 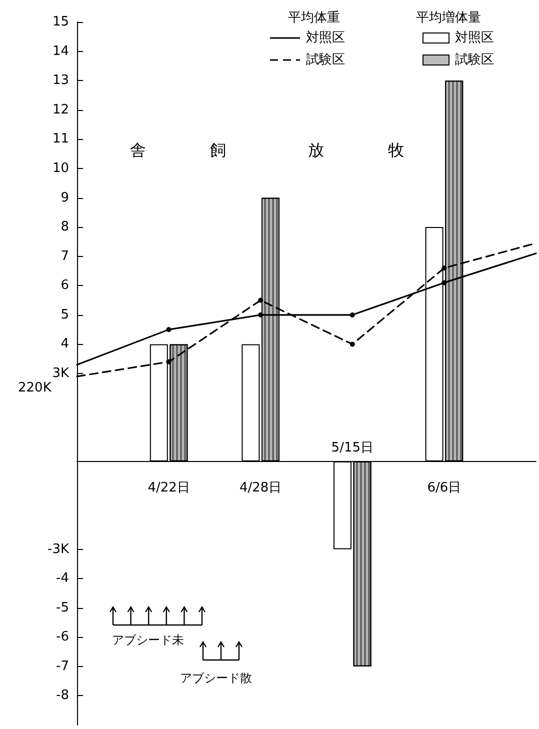 I want to click on y-tick-label: -4, so click(x=62, y=578).